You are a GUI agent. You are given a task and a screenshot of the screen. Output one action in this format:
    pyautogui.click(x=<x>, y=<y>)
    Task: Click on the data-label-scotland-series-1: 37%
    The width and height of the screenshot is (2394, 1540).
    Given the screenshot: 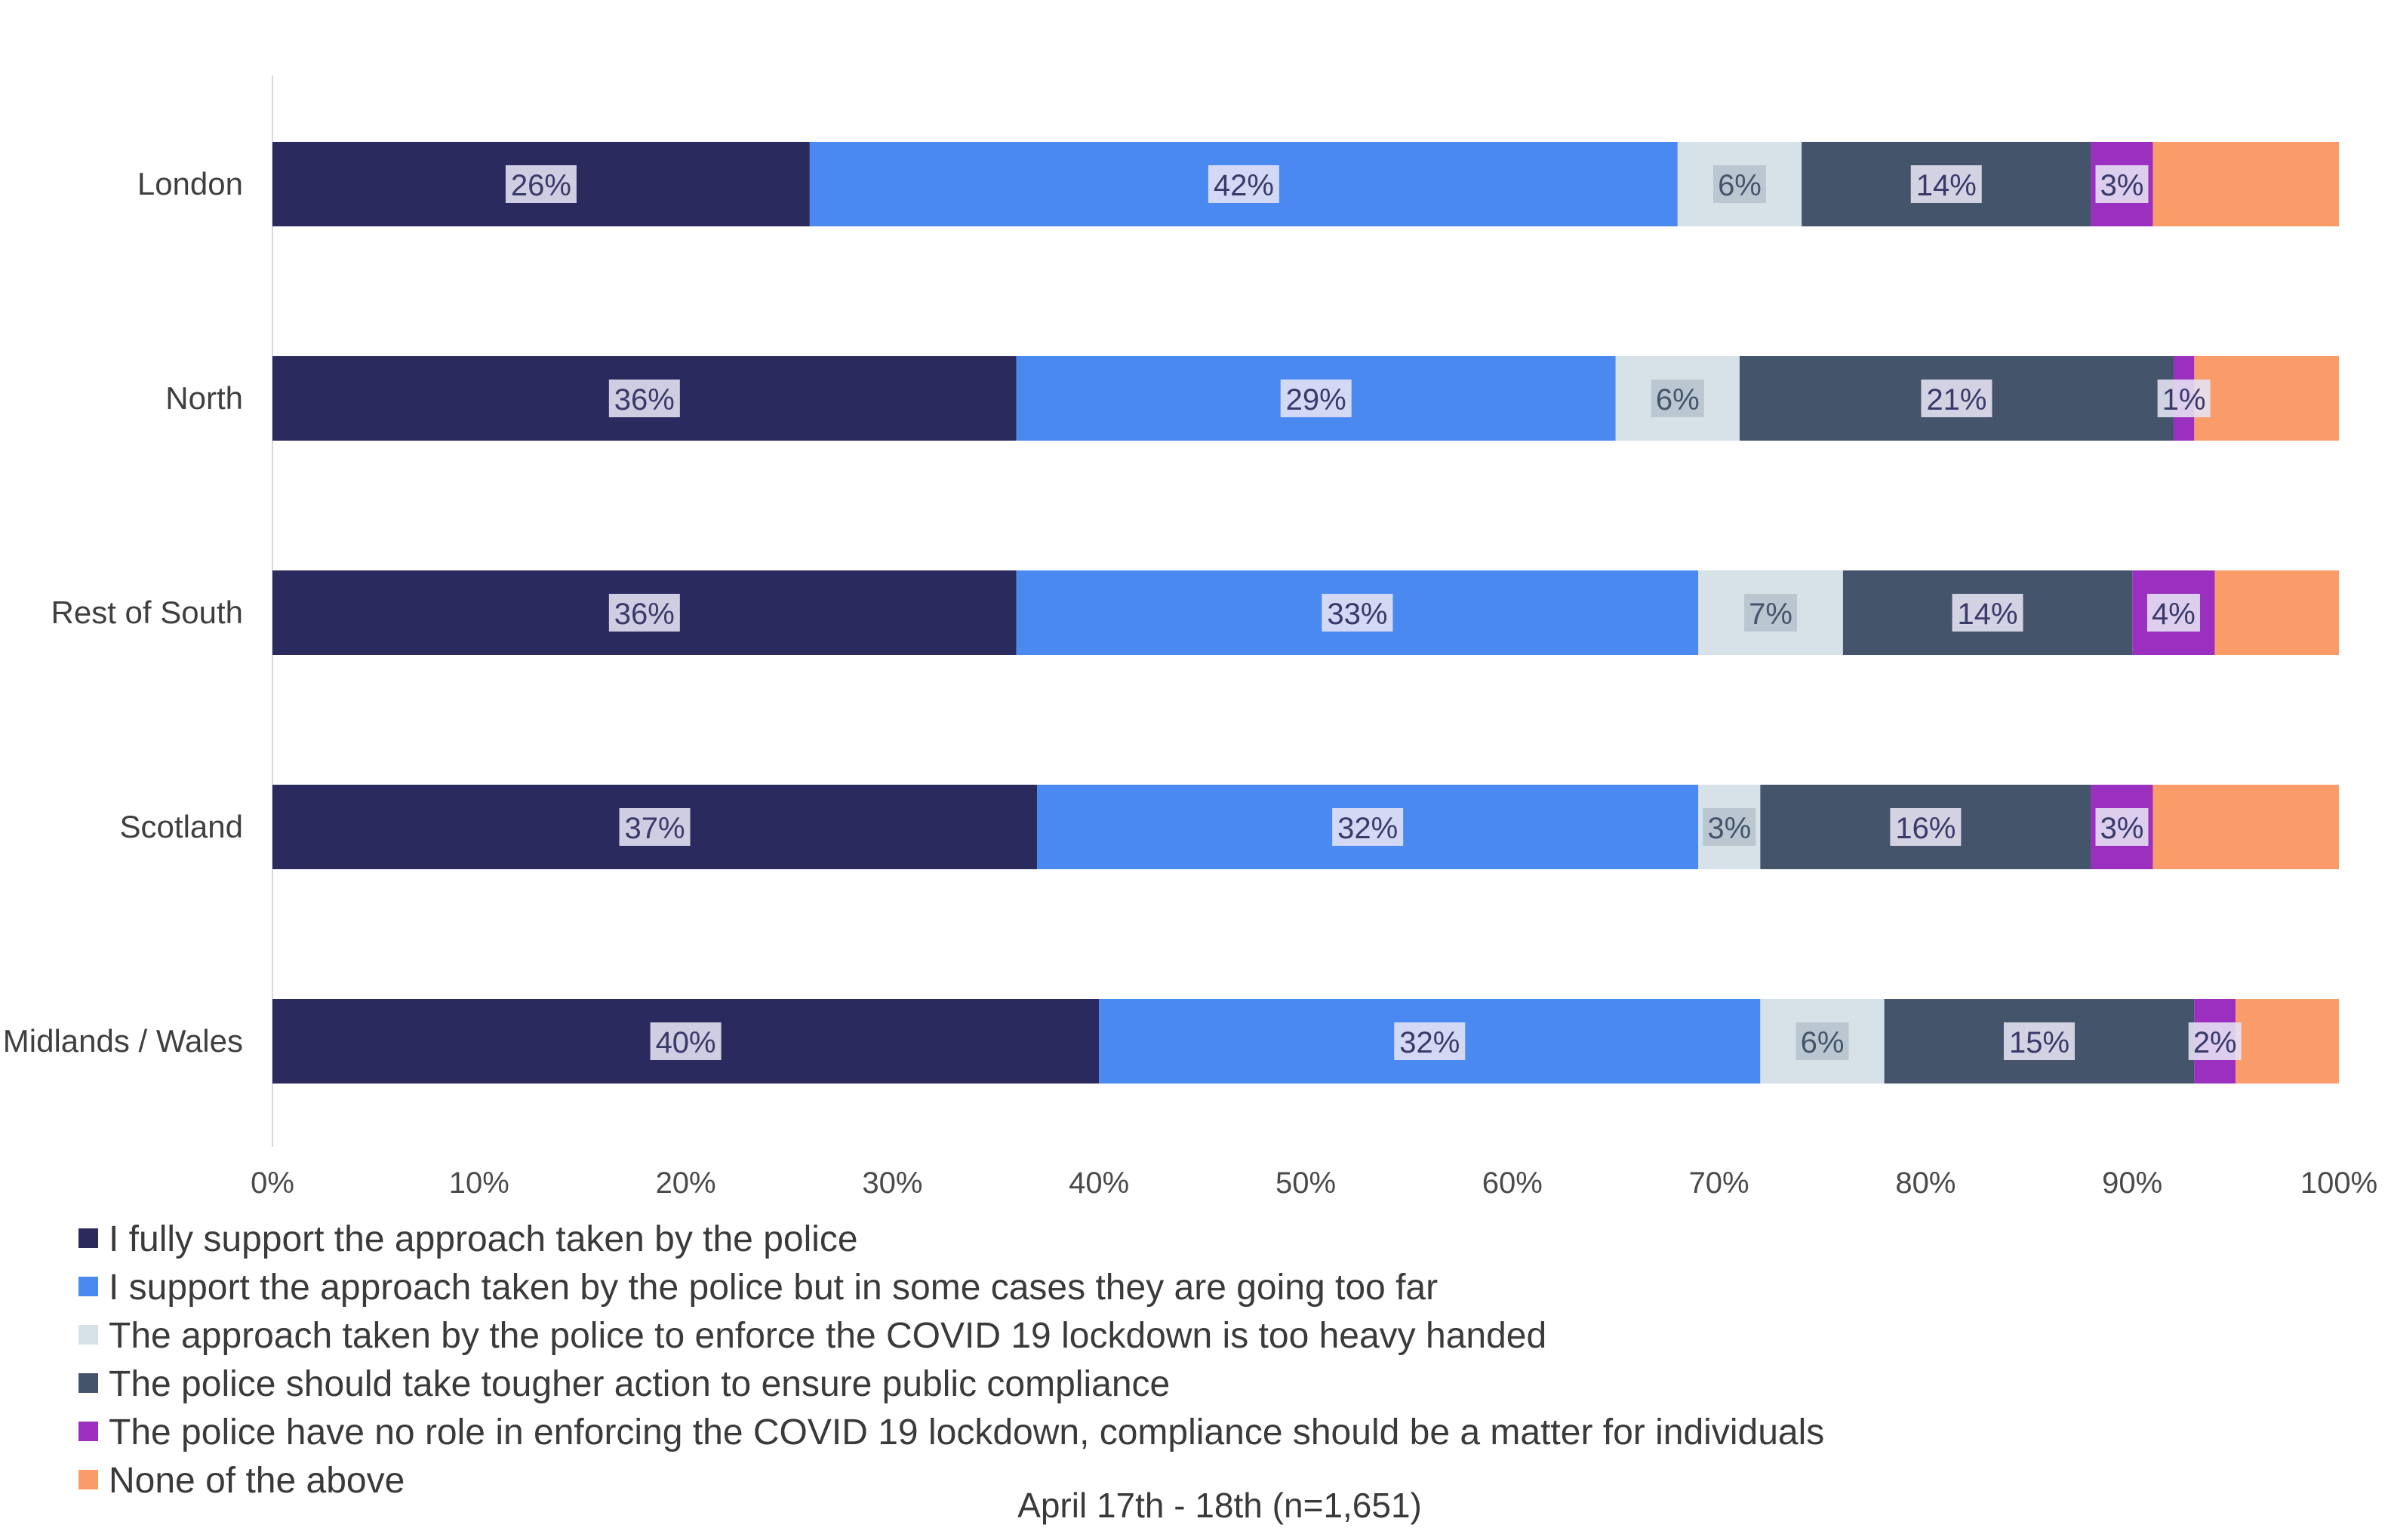 What is the action you would take?
    pyautogui.click(x=654, y=828)
    